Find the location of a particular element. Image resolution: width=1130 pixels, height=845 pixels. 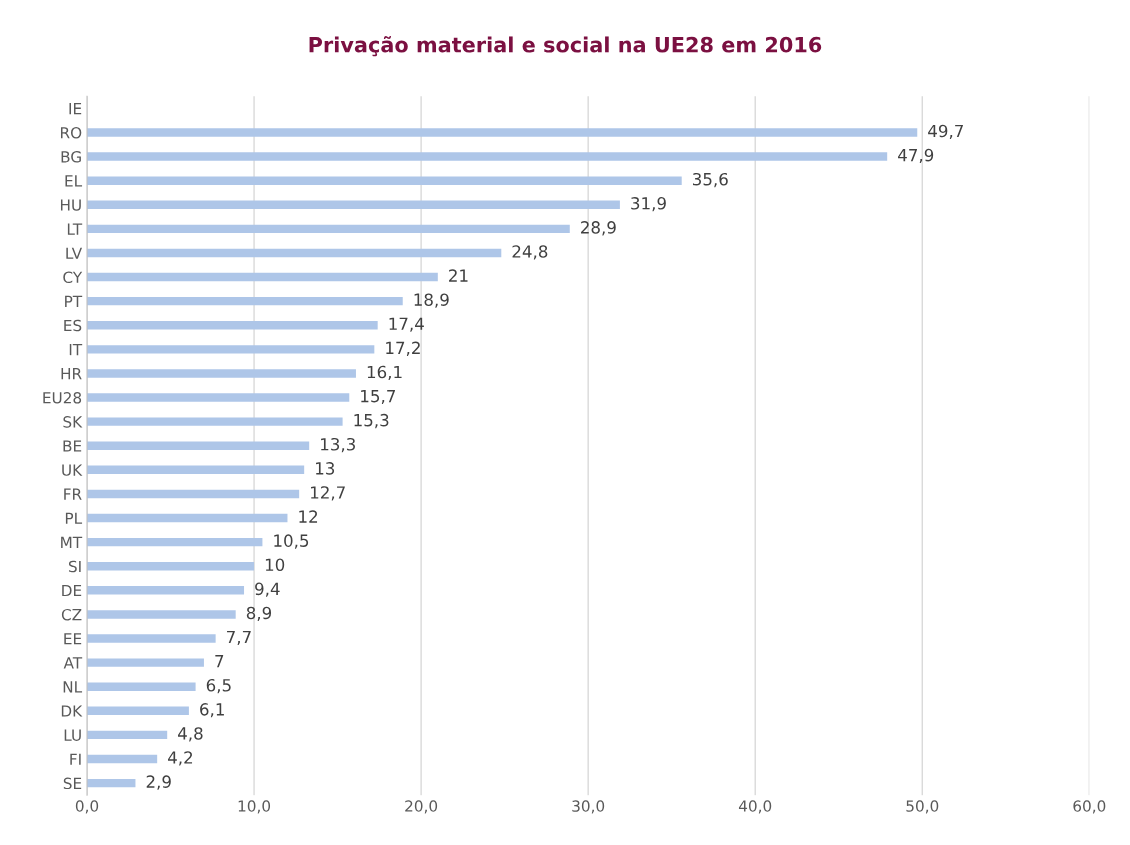

y-tick-label: IT is located at coordinates (76, 350).